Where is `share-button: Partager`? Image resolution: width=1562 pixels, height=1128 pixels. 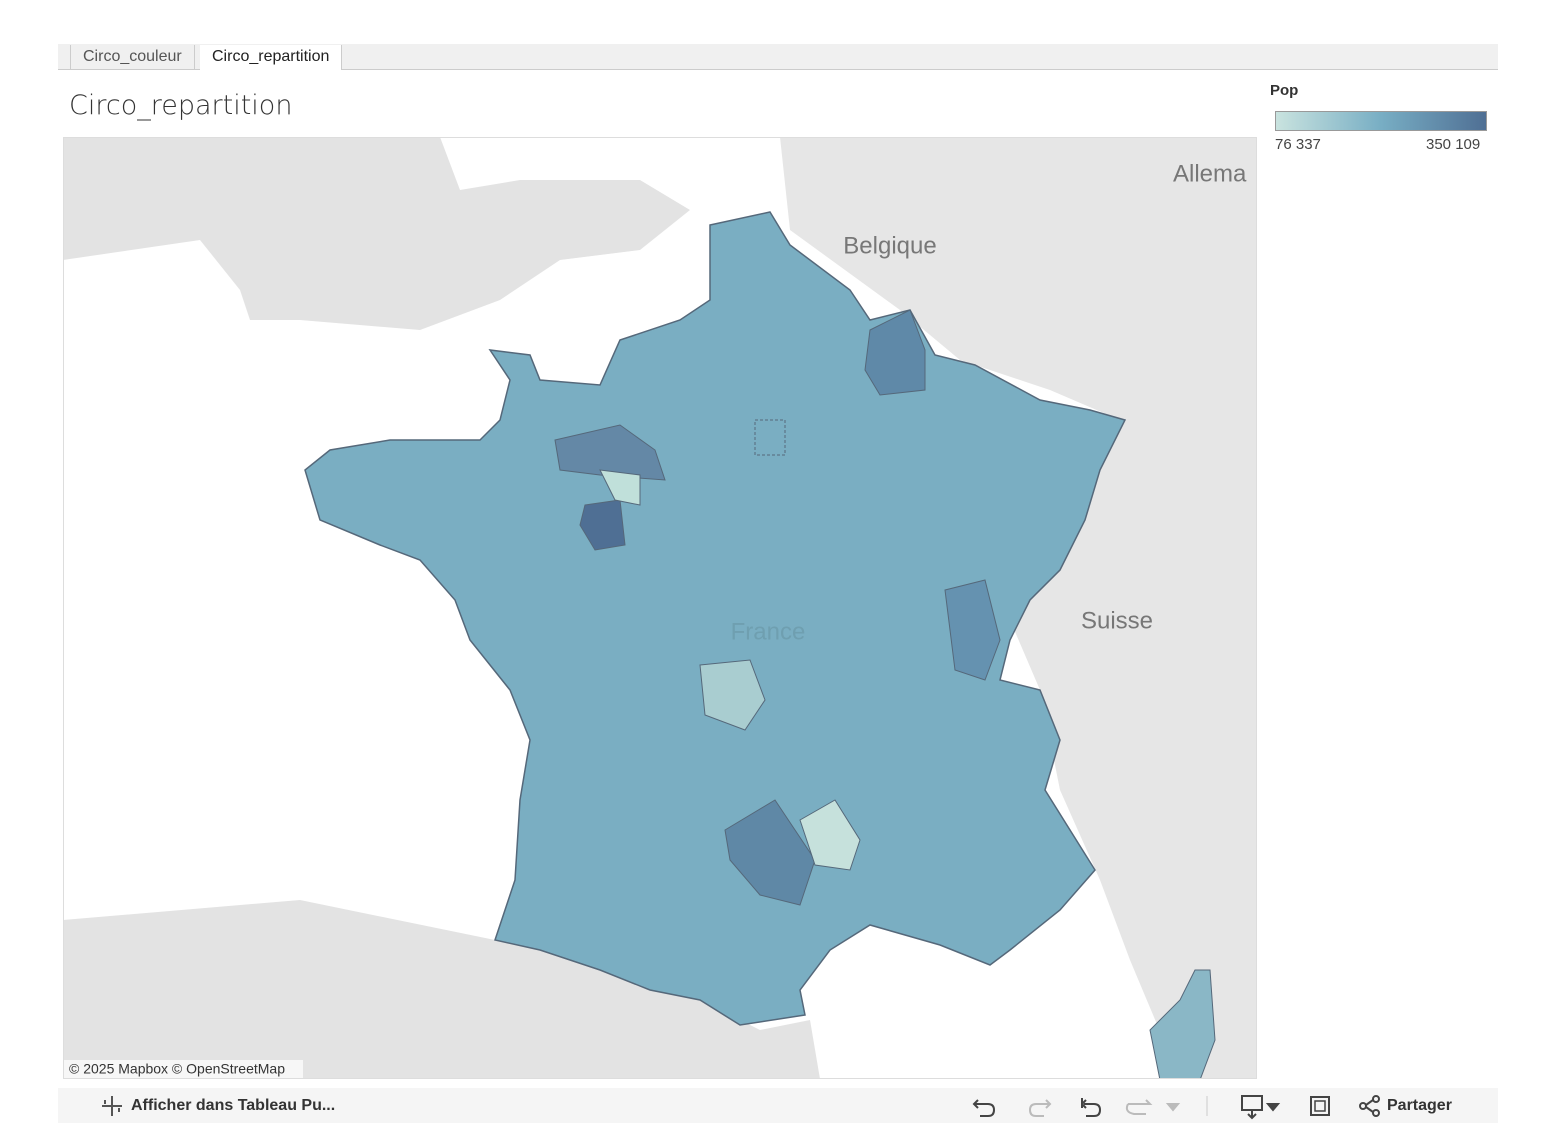 share-button: Partager is located at coordinates (1419, 1105).